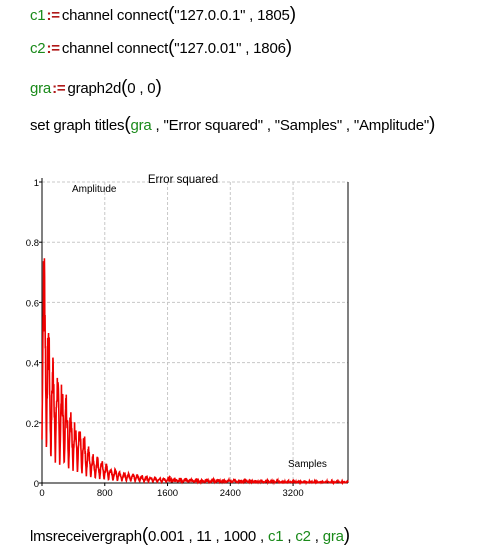 The height and width of the screenshot is (551, 496). I want to click on gra-assignment: gra:= graph2d(0 , 0), so click(96, 88).